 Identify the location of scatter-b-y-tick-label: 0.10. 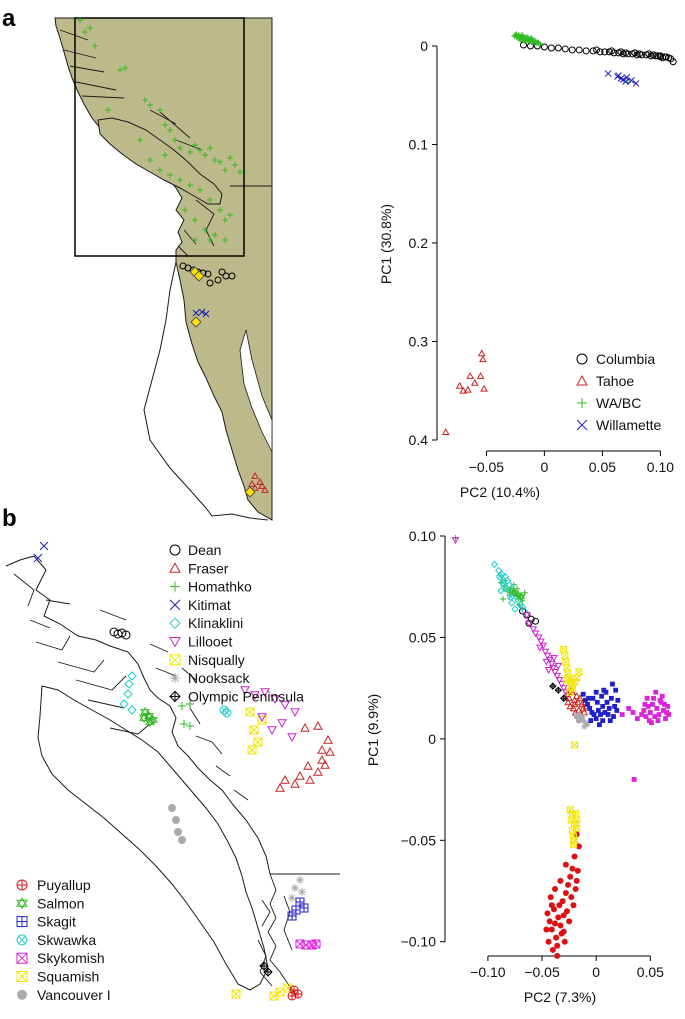
(422, 536).